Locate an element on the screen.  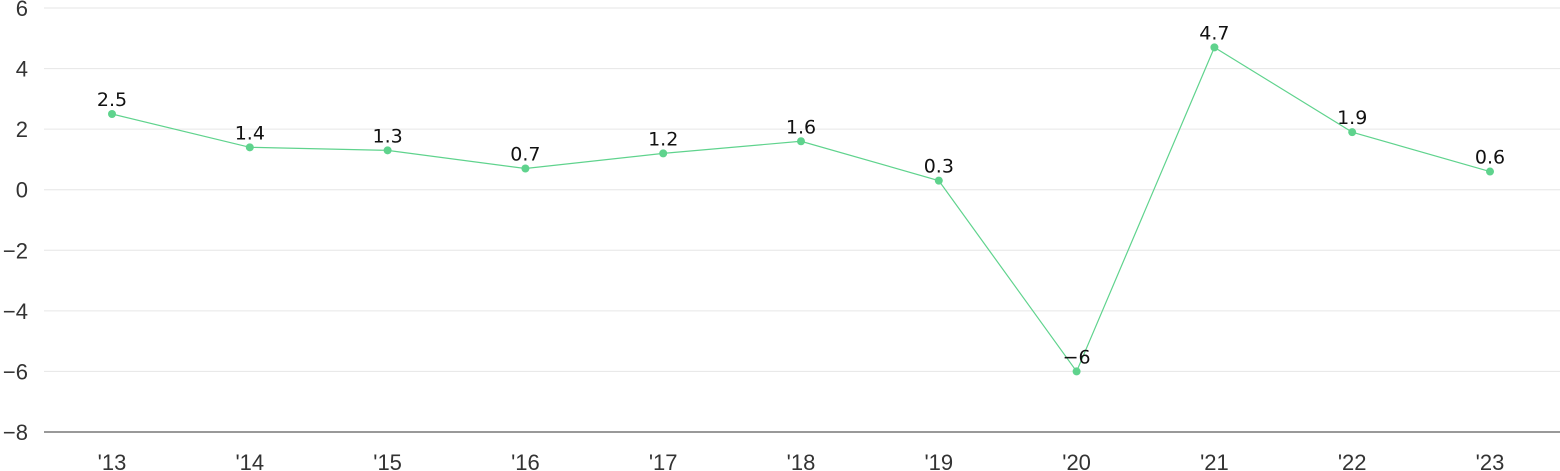
y-axis-tick-labels: 6 4 2 0 −2 −4 −6 −8 is located at coordinates (15, 222).